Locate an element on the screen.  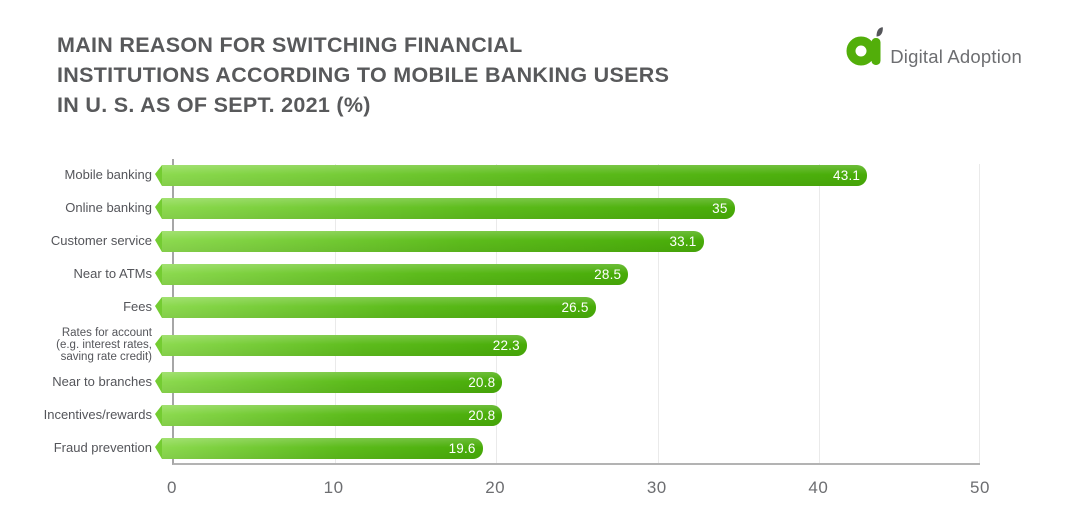
bar-row: Customer service 33.1 is located at coordinates (496, 241).